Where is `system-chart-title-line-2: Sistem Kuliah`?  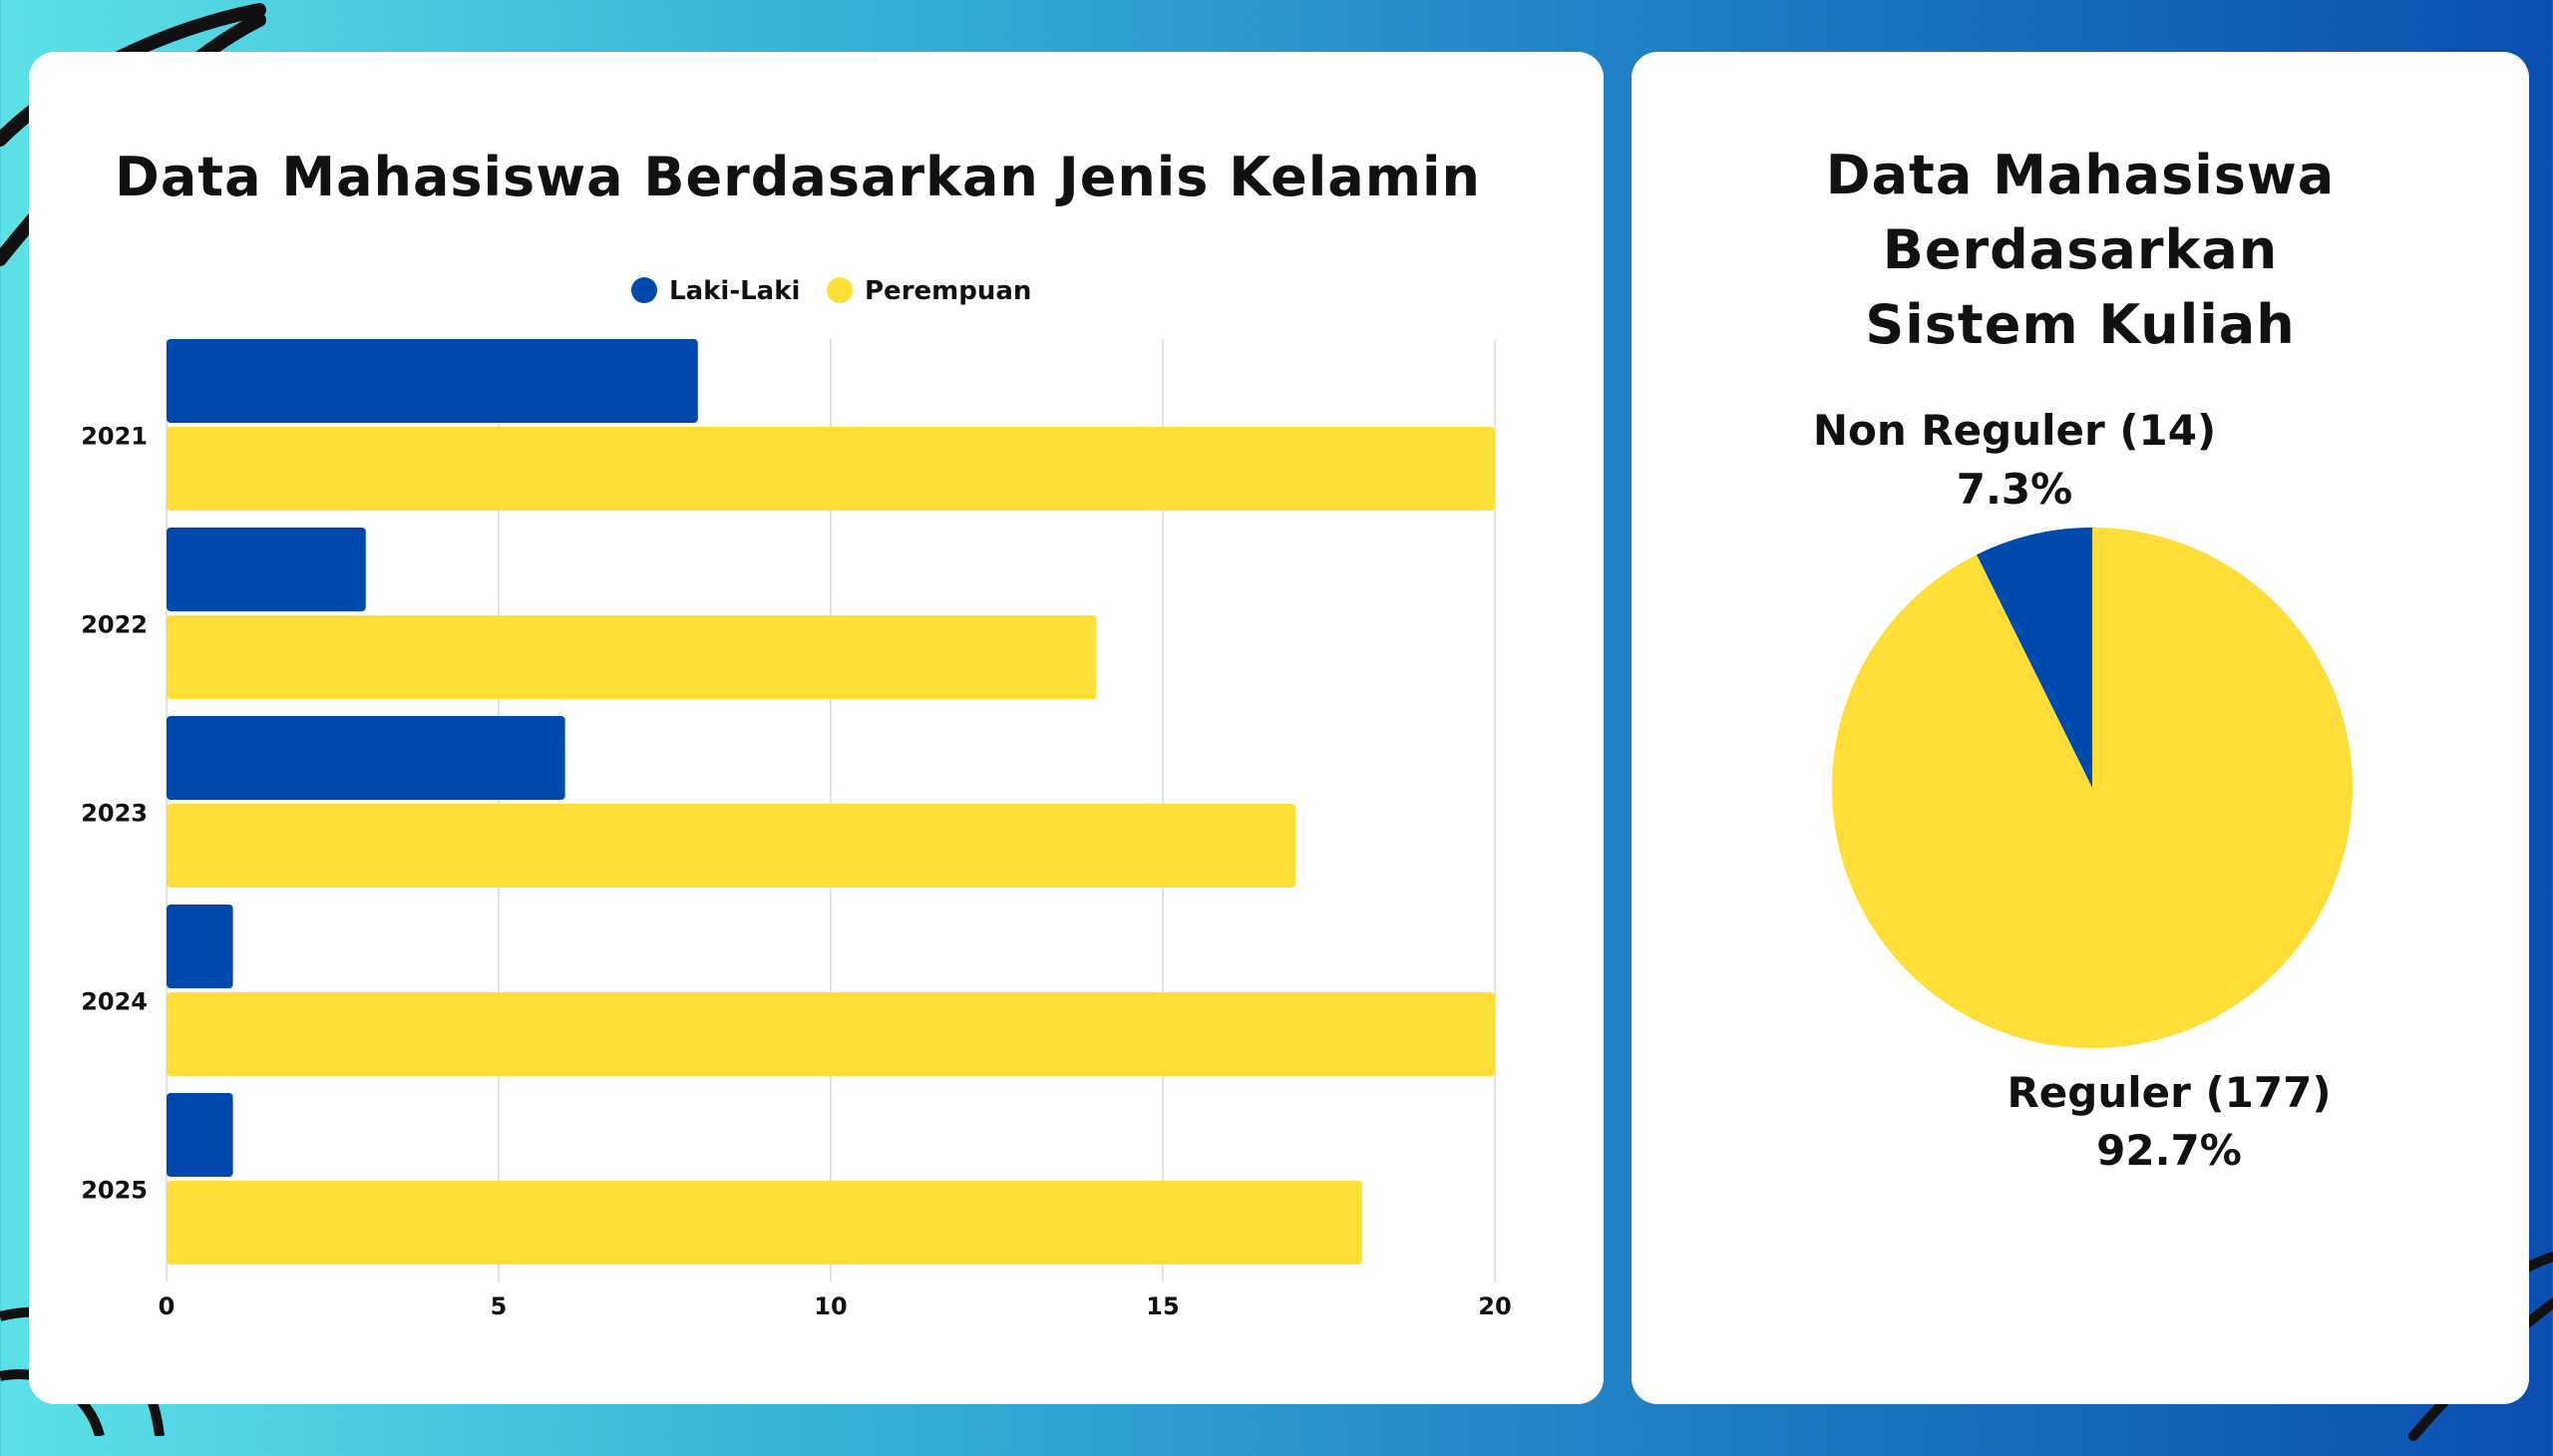
system-chart-title-line-2: Sistem Kuliah is located at coordinates (2081, 324).